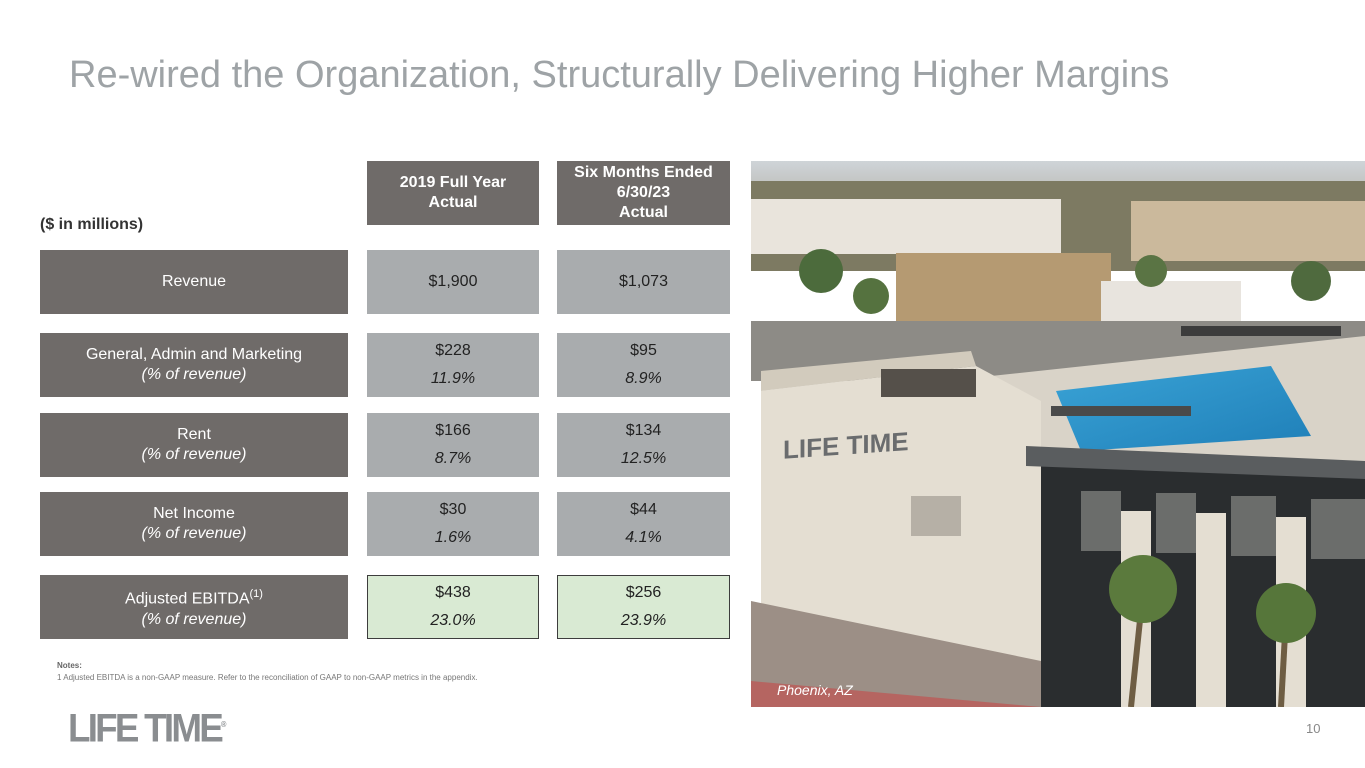 Image resolution: width=1365 pixels, height=768 pixels. I want to click on cell-value: $438, so click(453, 592).